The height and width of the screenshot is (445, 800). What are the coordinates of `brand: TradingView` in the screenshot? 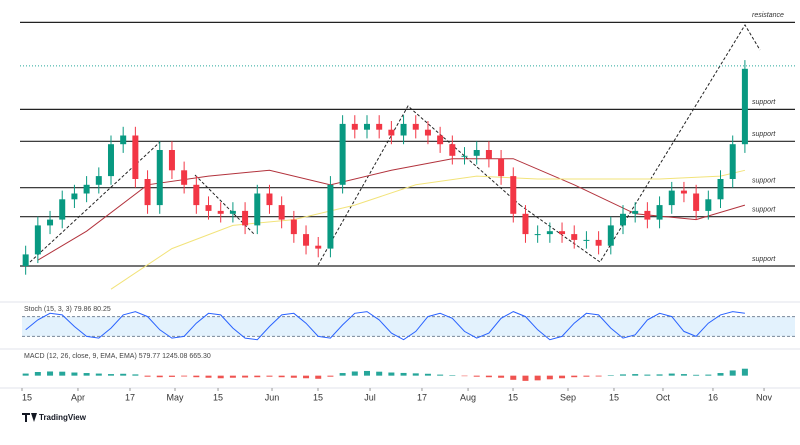 It's located at (63, 417).